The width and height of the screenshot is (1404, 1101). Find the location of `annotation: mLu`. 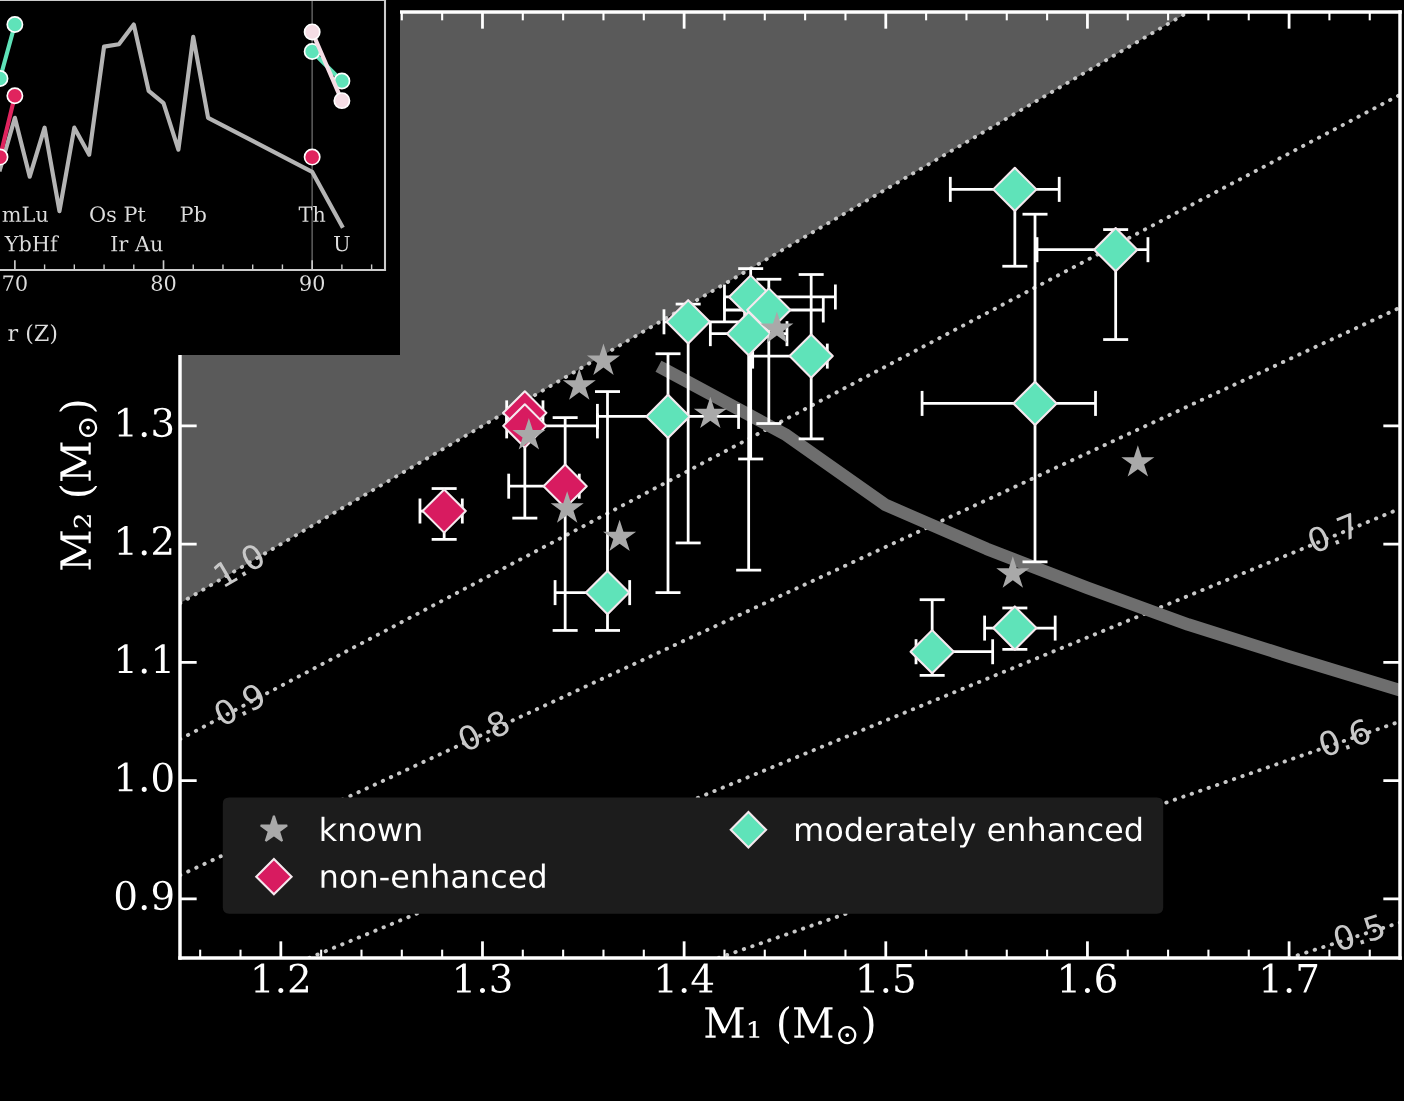

annotation: mLu is located at coordinates (25, 214).